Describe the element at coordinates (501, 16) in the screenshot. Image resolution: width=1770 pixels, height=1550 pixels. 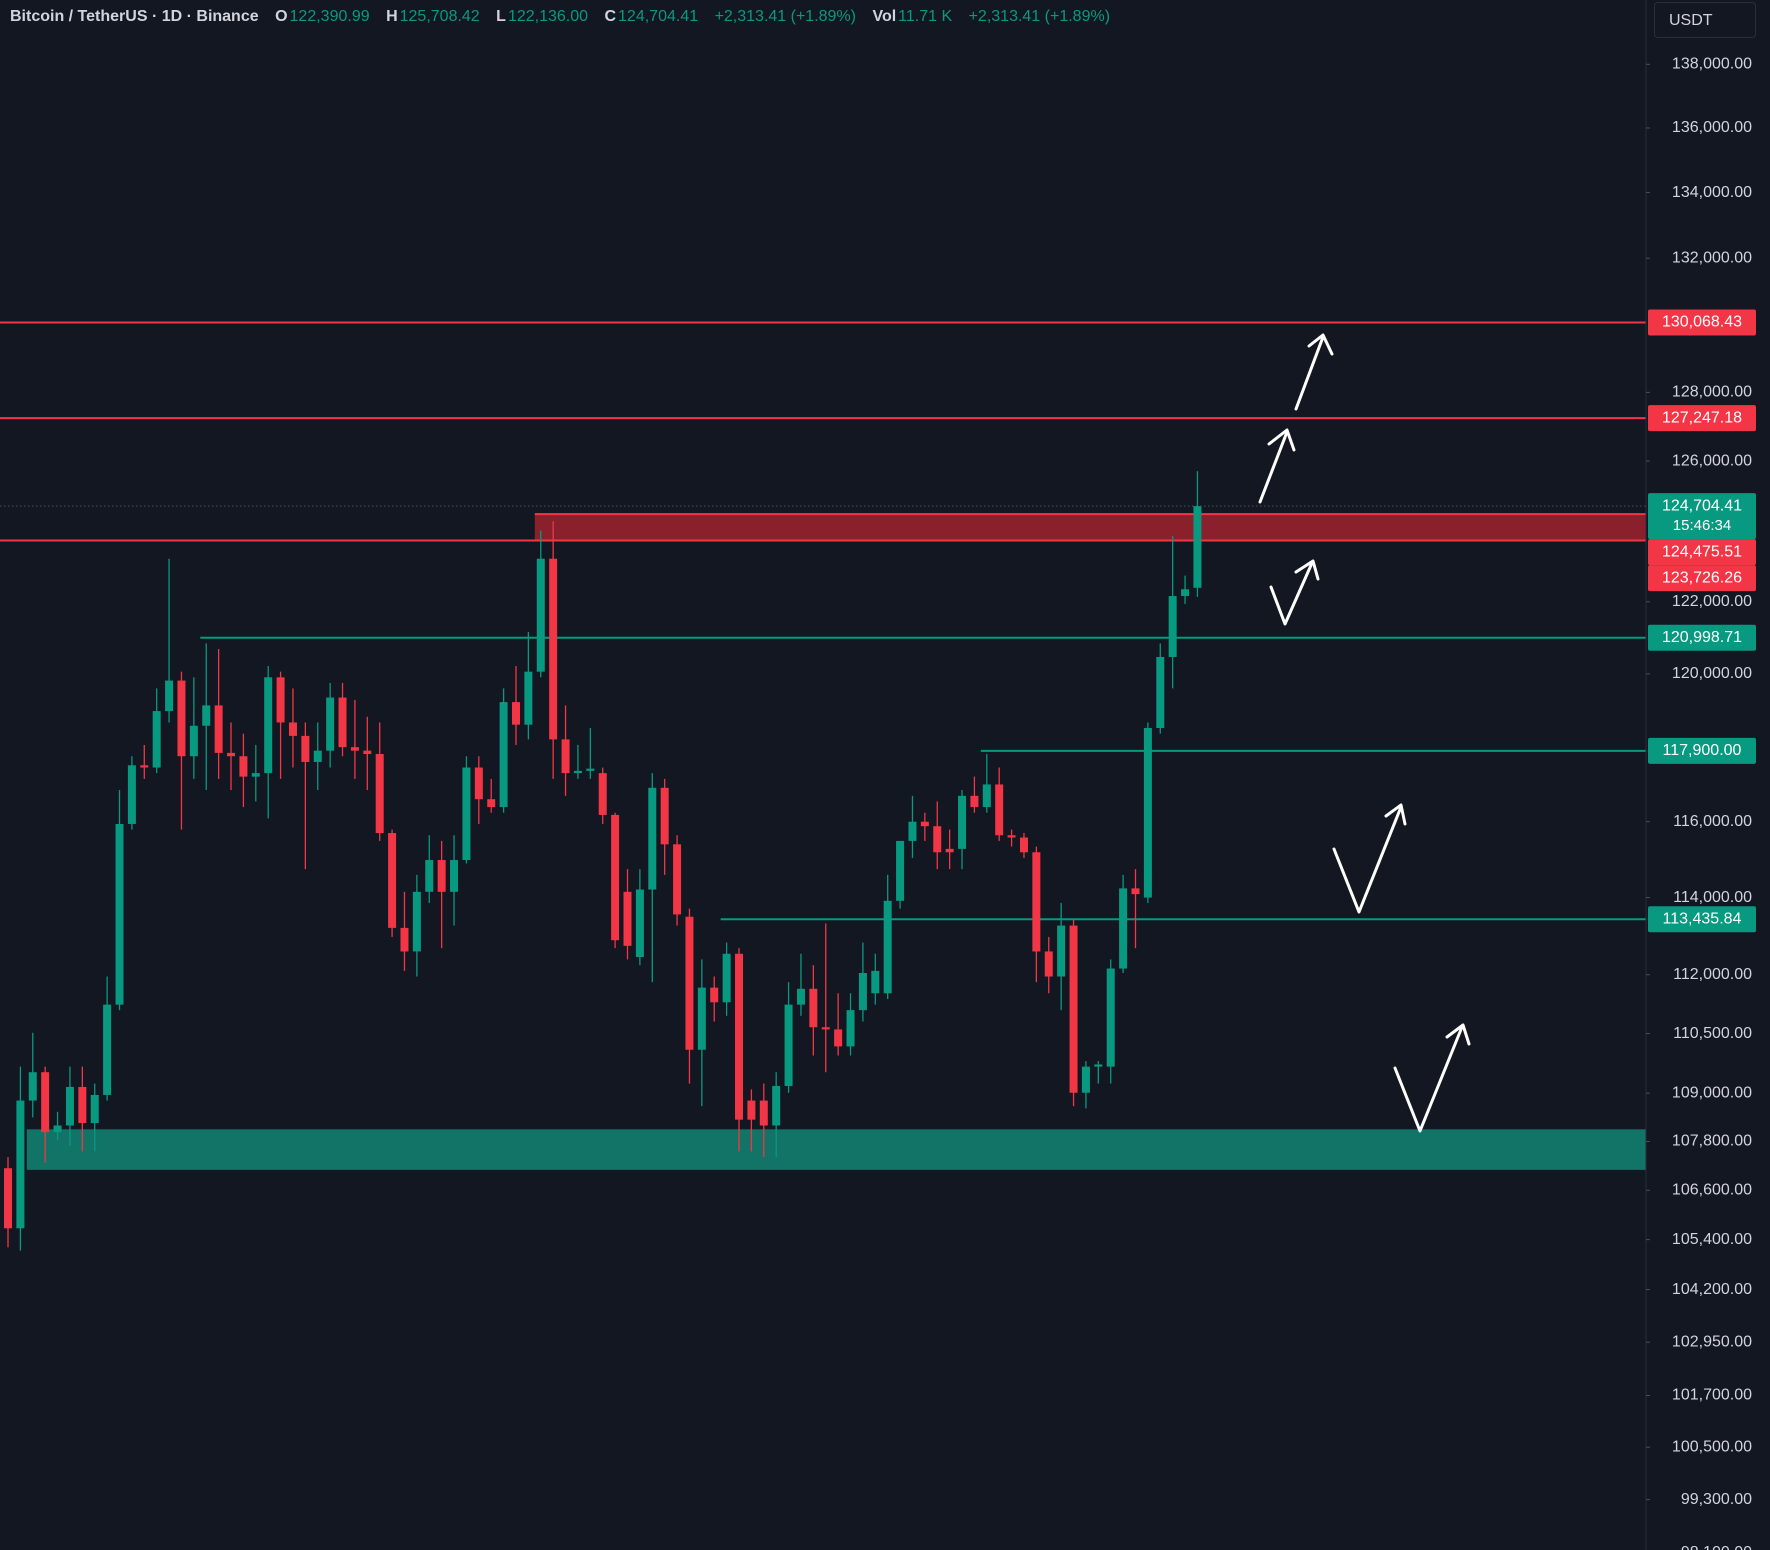
I see `ohlc-key: L` at that location.